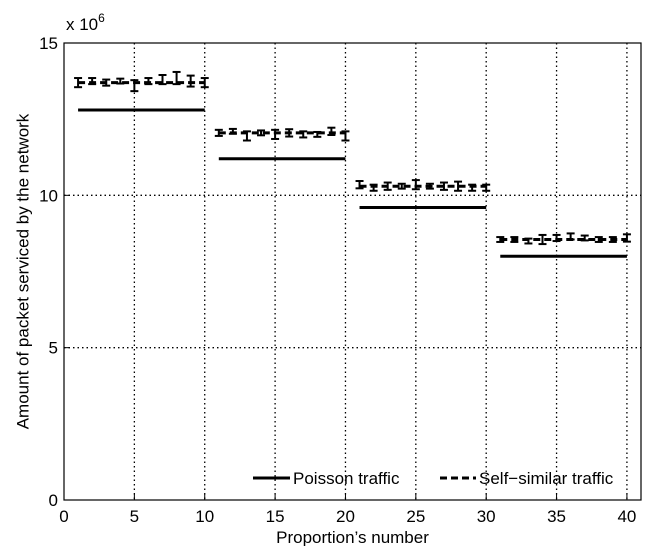  Describe the element at coordinates (546, 478) in the screenshot. I see `legend-label-self-similar: Self−similar traffic` at that location.